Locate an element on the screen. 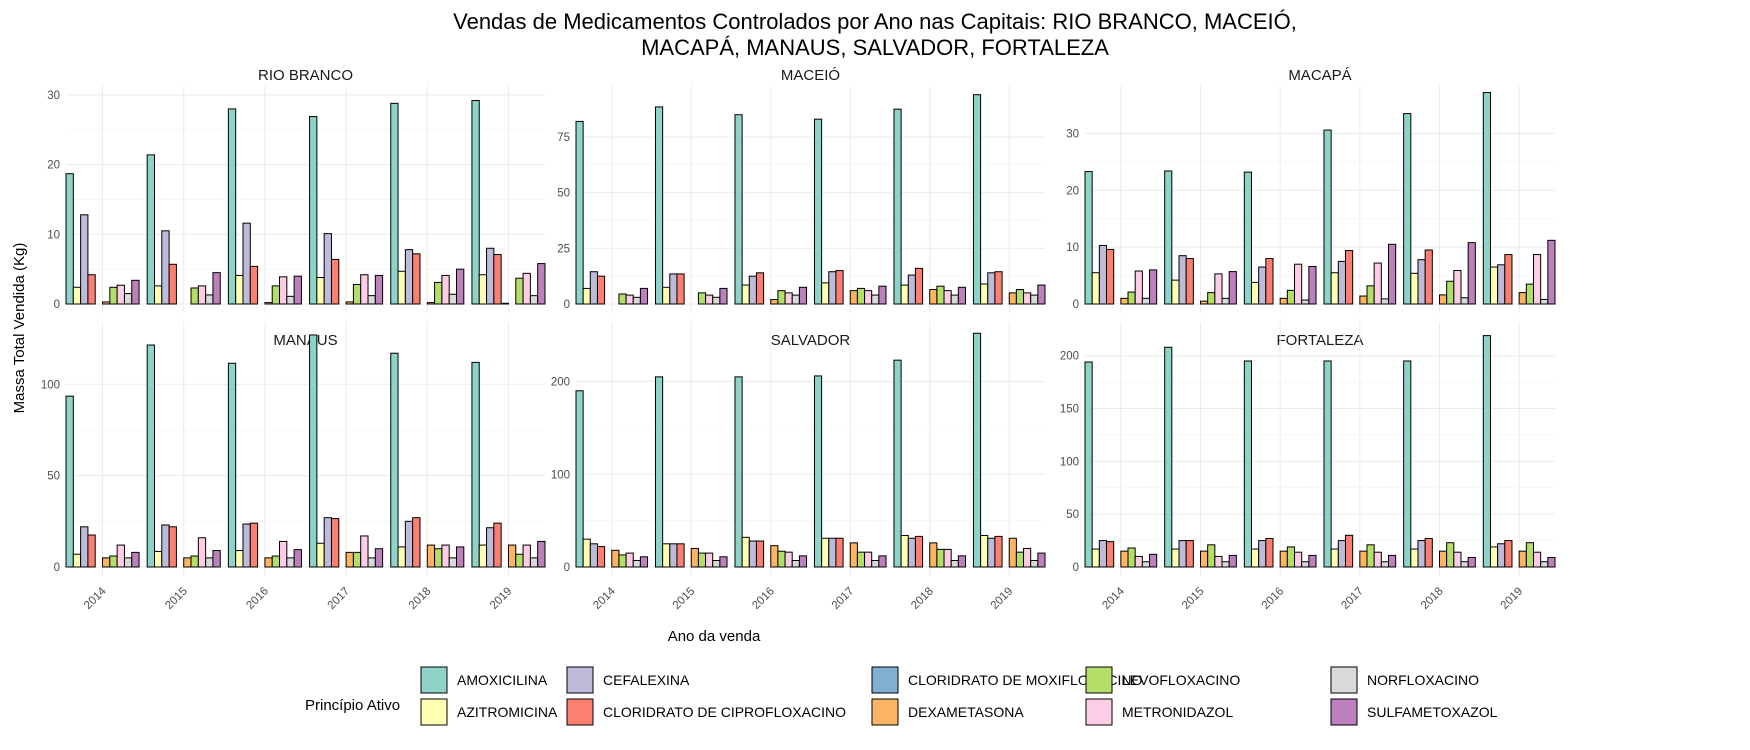 The image size is (1750, 750). bar-fortaleza-2019-dexametasona is located at coordinates (1522, 559).